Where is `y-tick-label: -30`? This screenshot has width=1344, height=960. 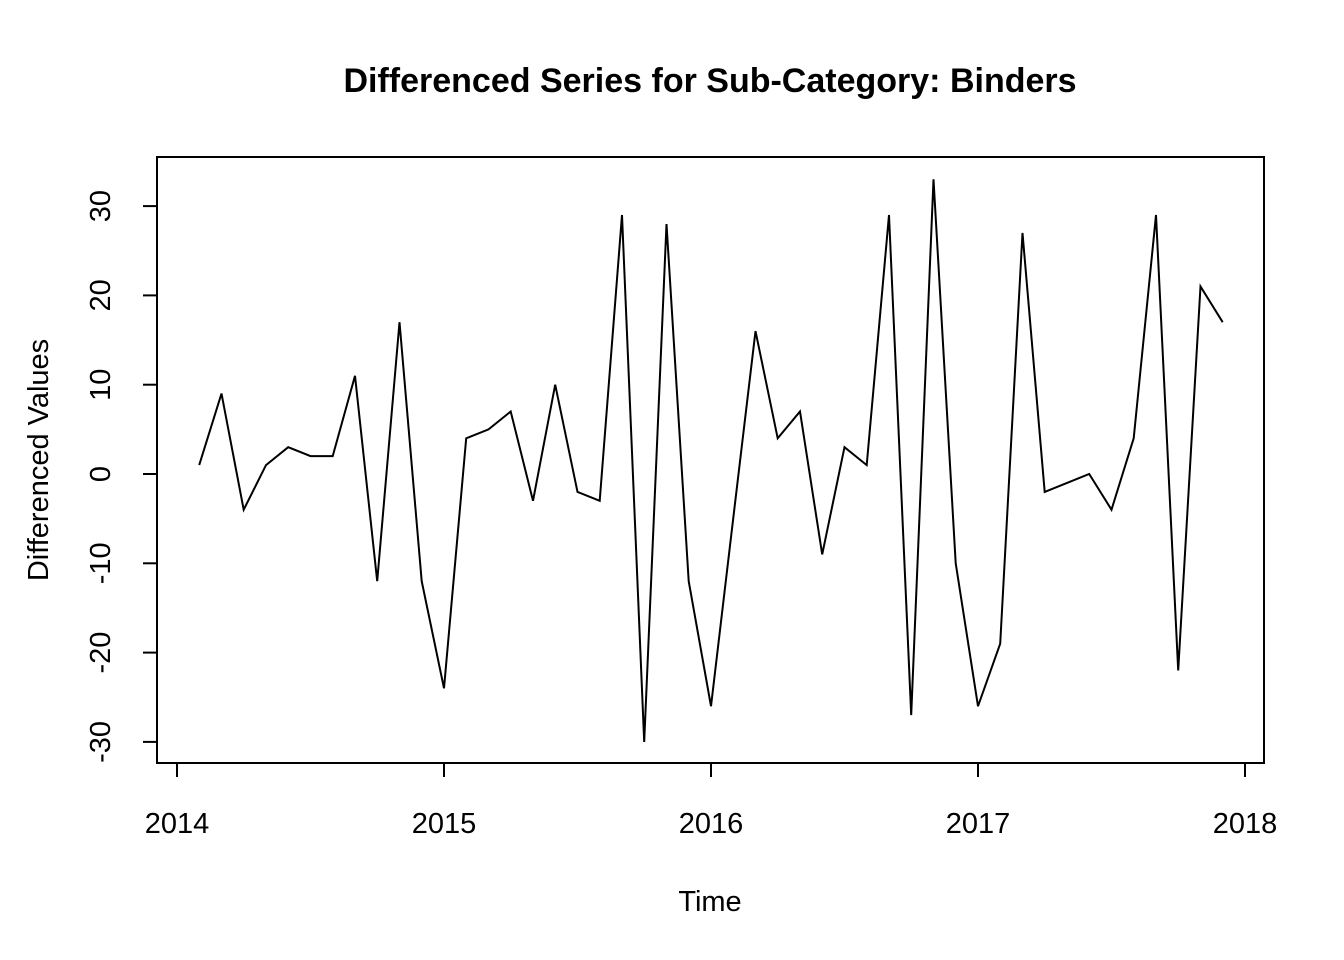 y-tick-label: -30 is located at coordinates (101, 742).